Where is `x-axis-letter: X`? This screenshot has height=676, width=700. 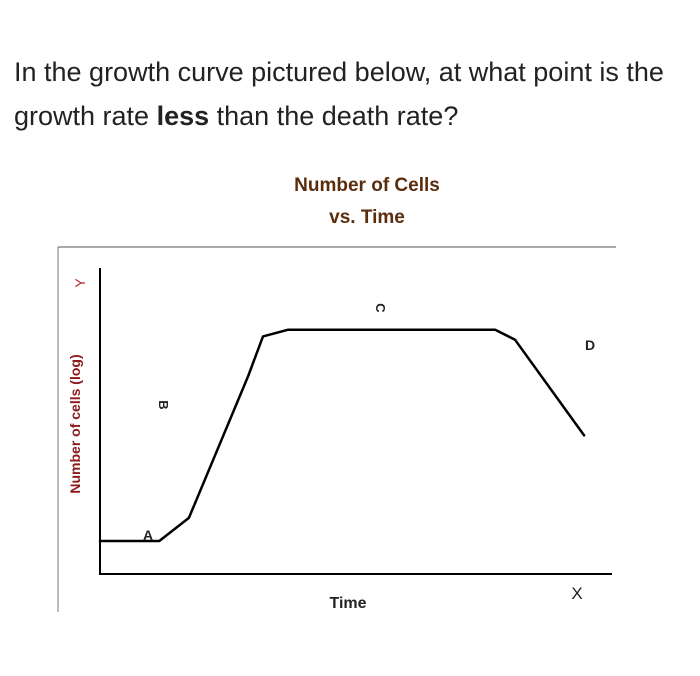
x-axis-letter: X is located at coordinates (576, 593).